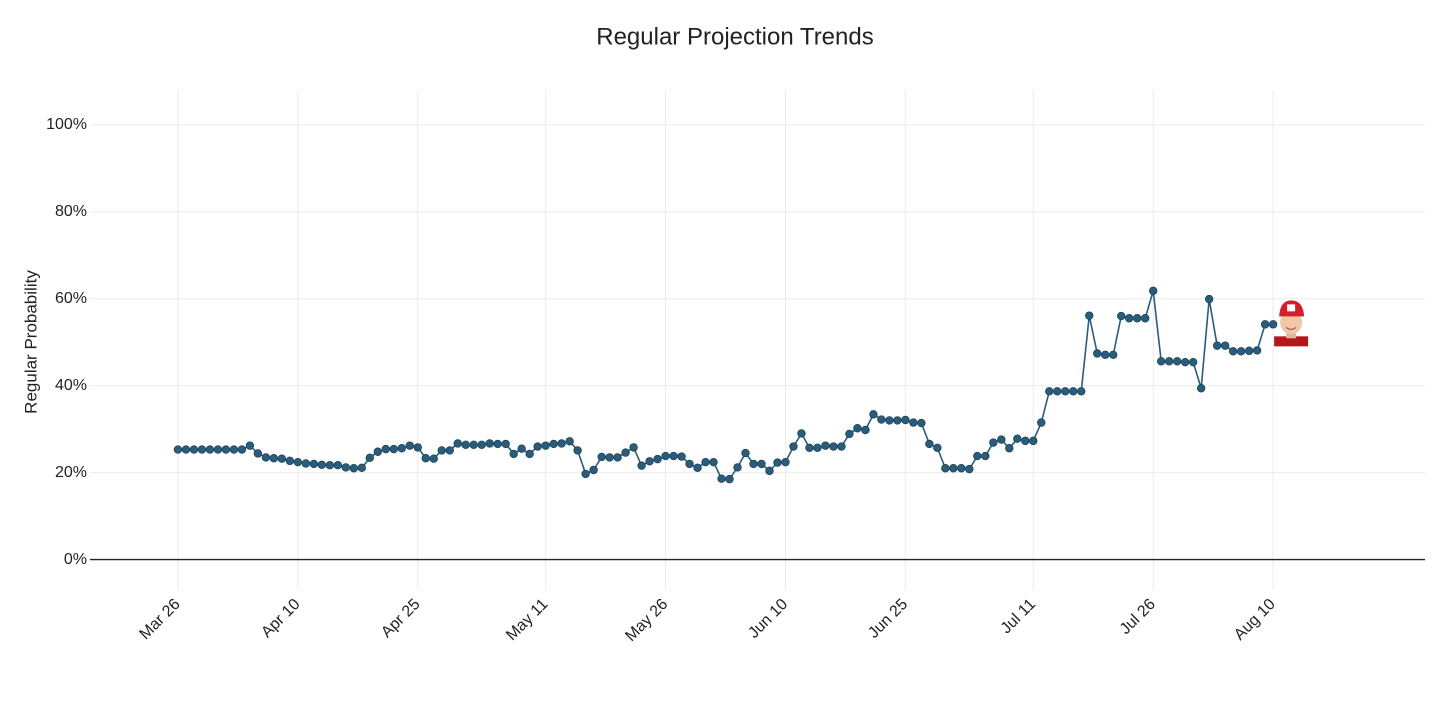 The image size is (1456, 715). I want to click on x-tick-label: Jun 10, so click(768, 619).